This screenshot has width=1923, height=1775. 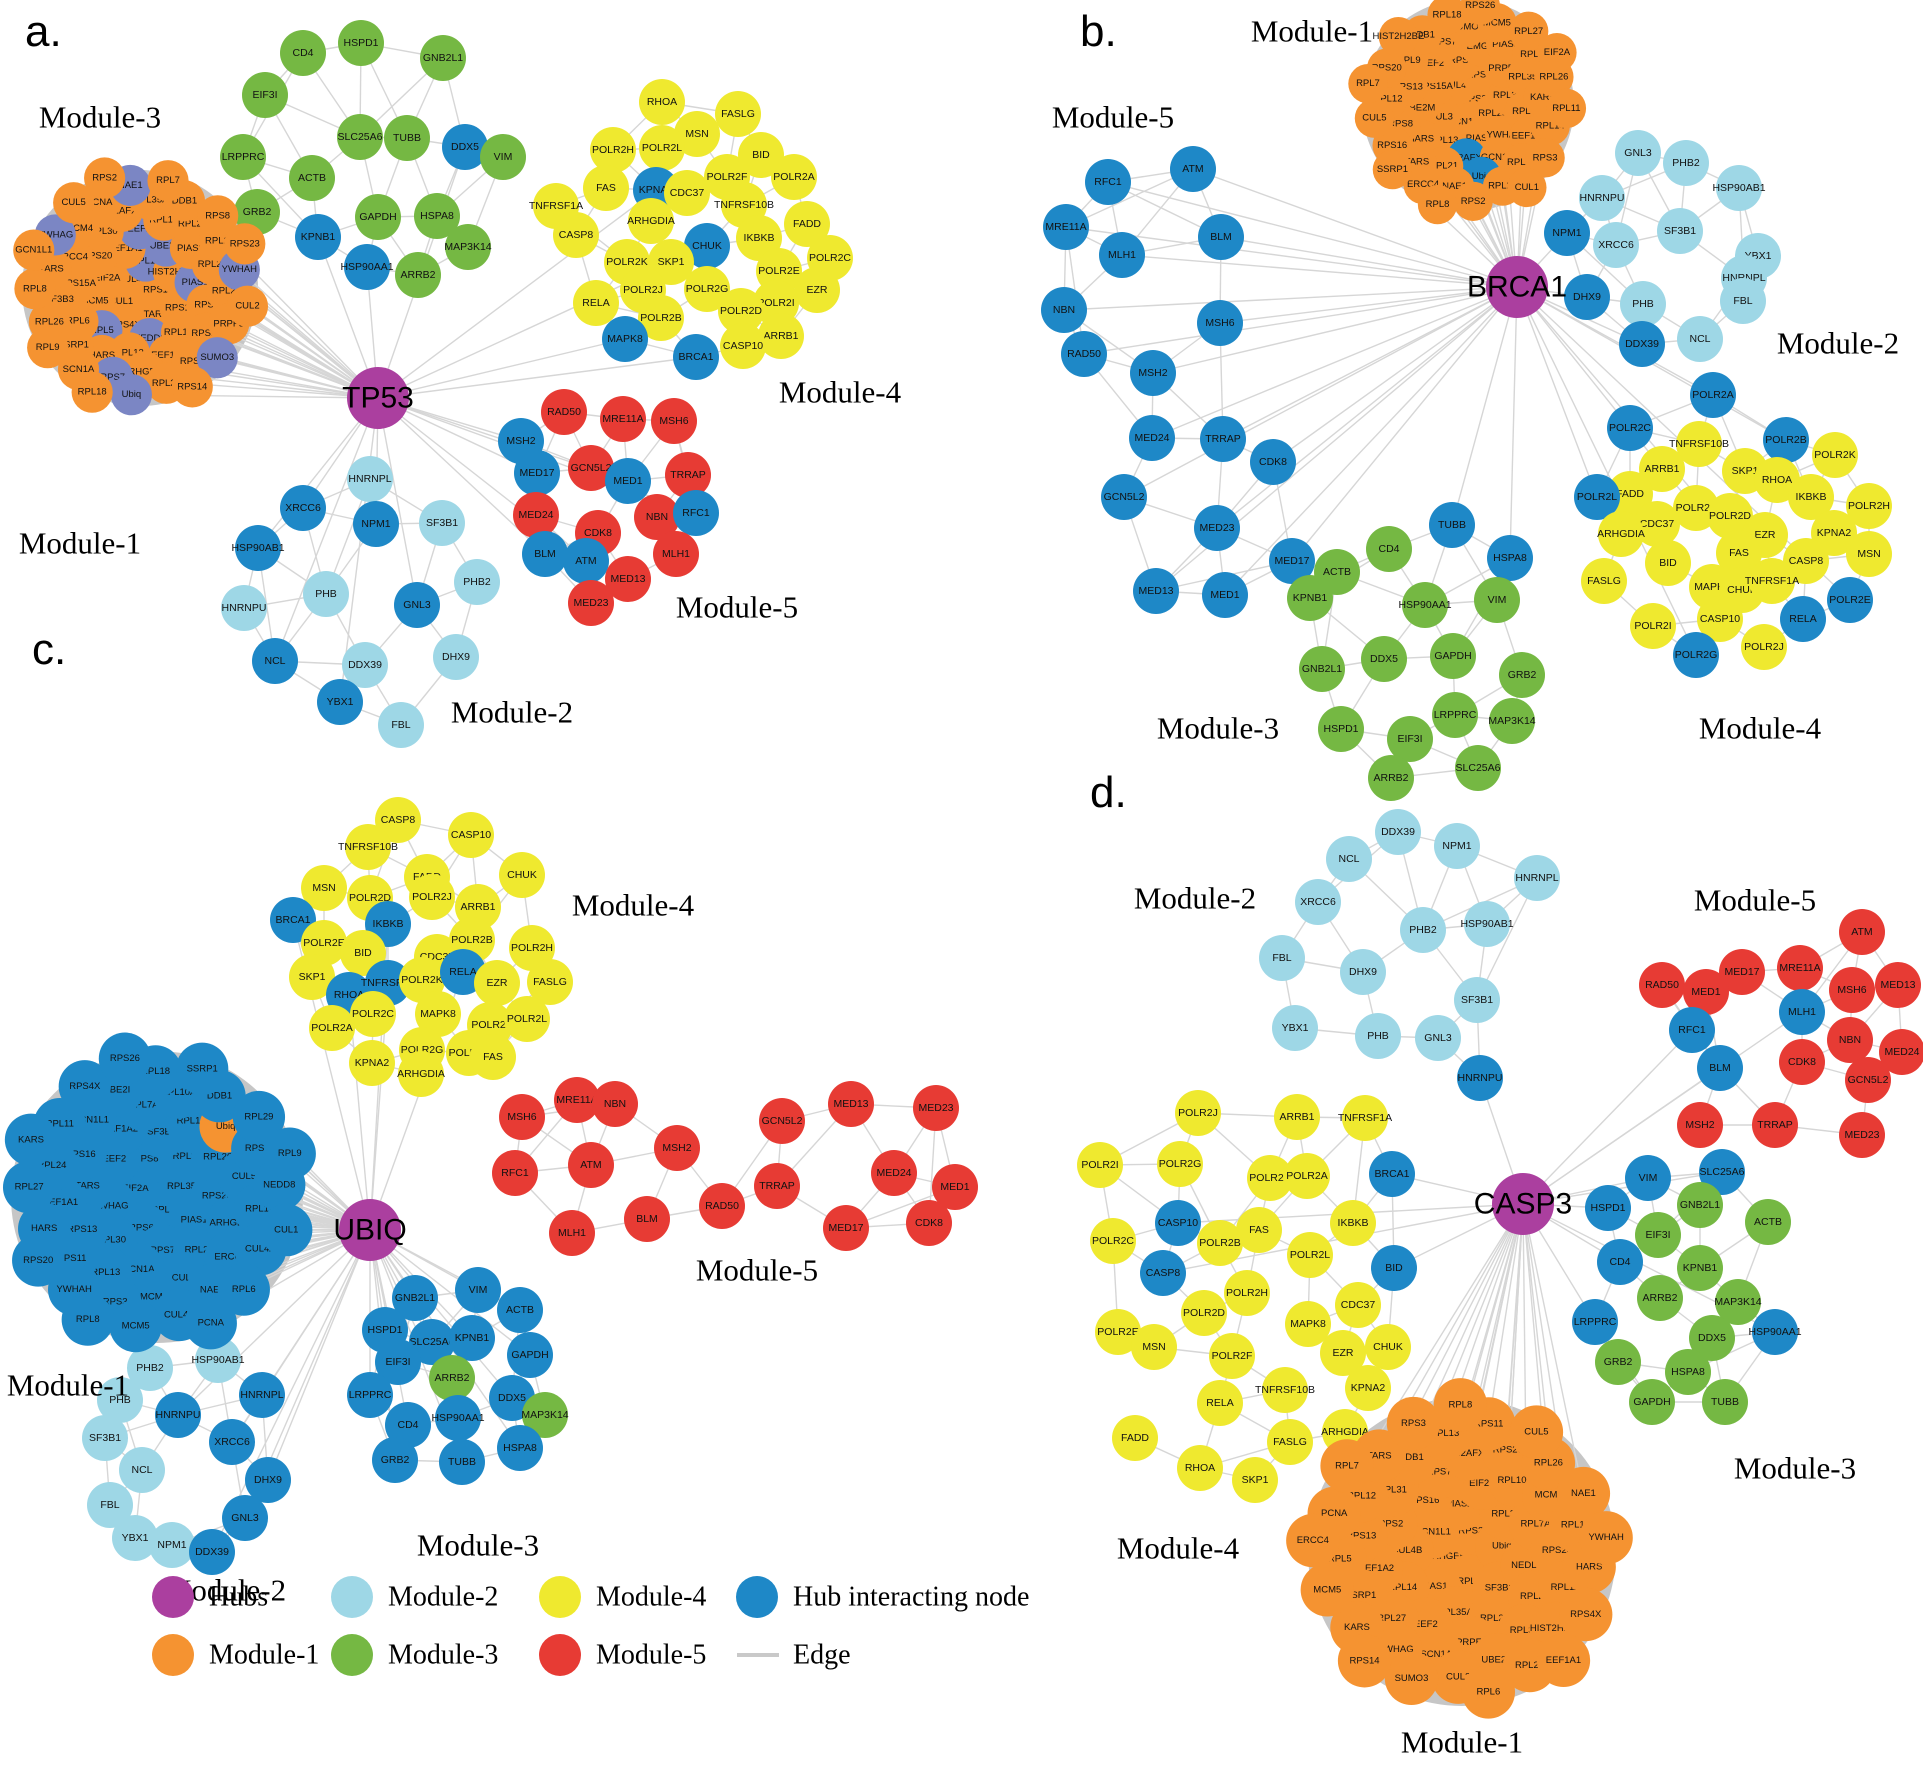 What do you see at coordinates (1595, 1322) in the screenshot?
I see `node-lrpprc-circle` at bounding box center [1595, 1322].